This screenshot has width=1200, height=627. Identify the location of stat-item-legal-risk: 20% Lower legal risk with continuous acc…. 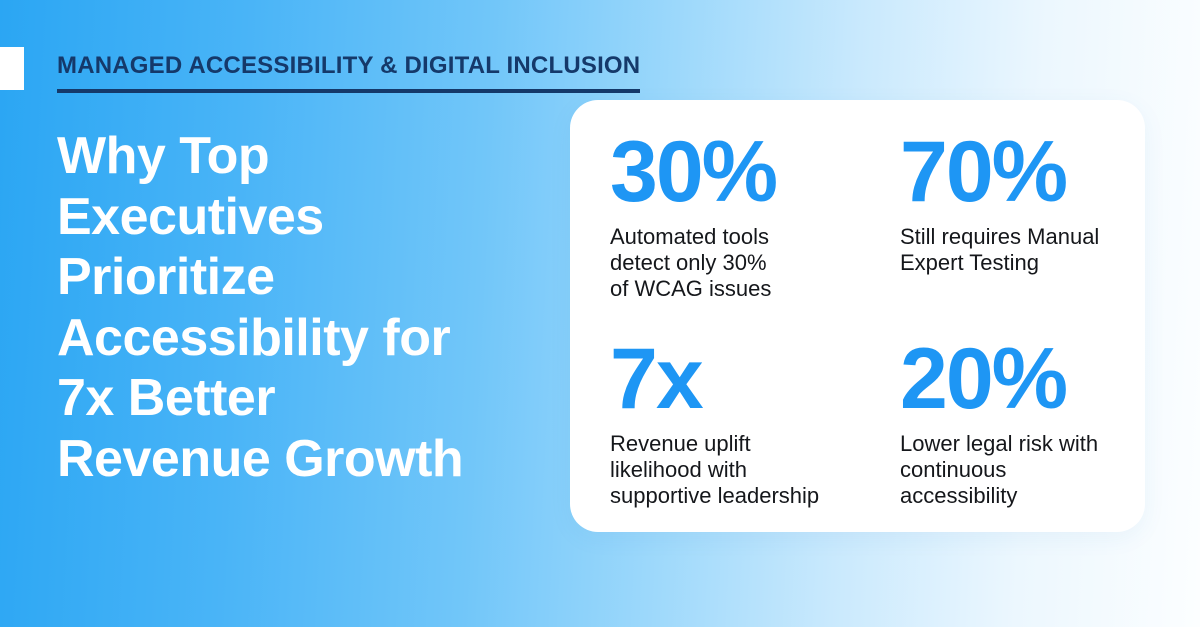
(1004, 420).